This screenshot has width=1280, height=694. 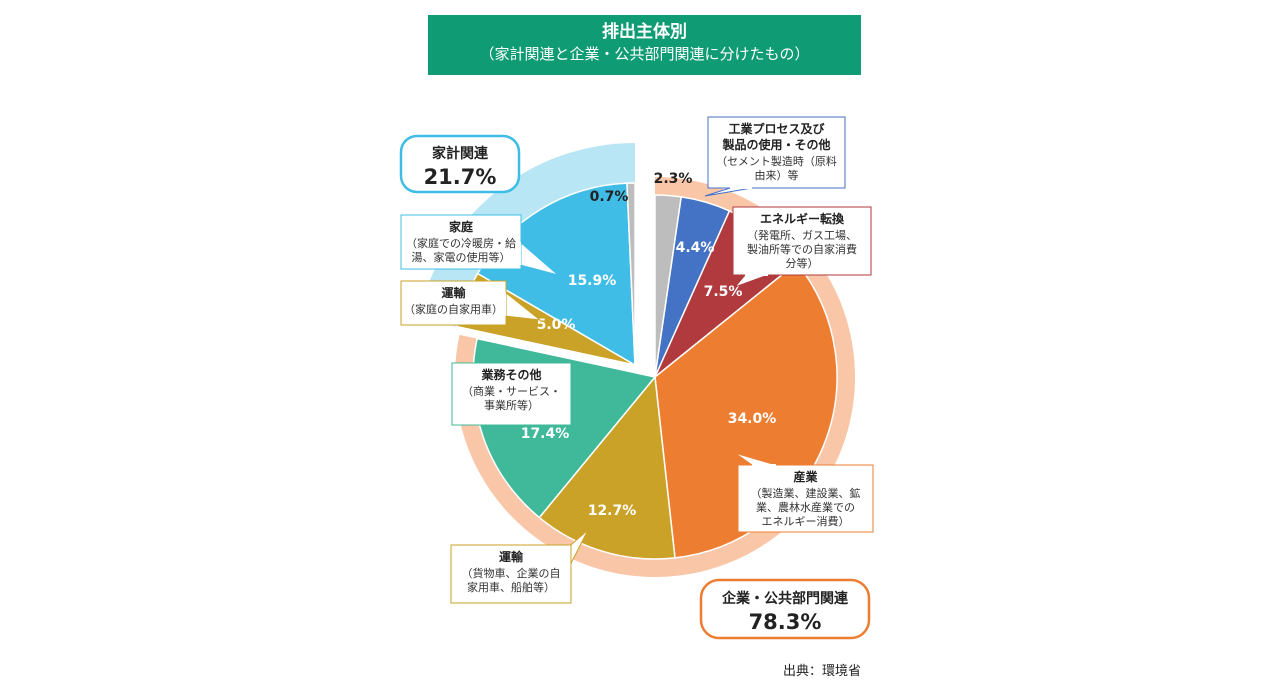 I want to click on callout-energy-desc: 製油所等での自家消費, so click(x=802, y=249).